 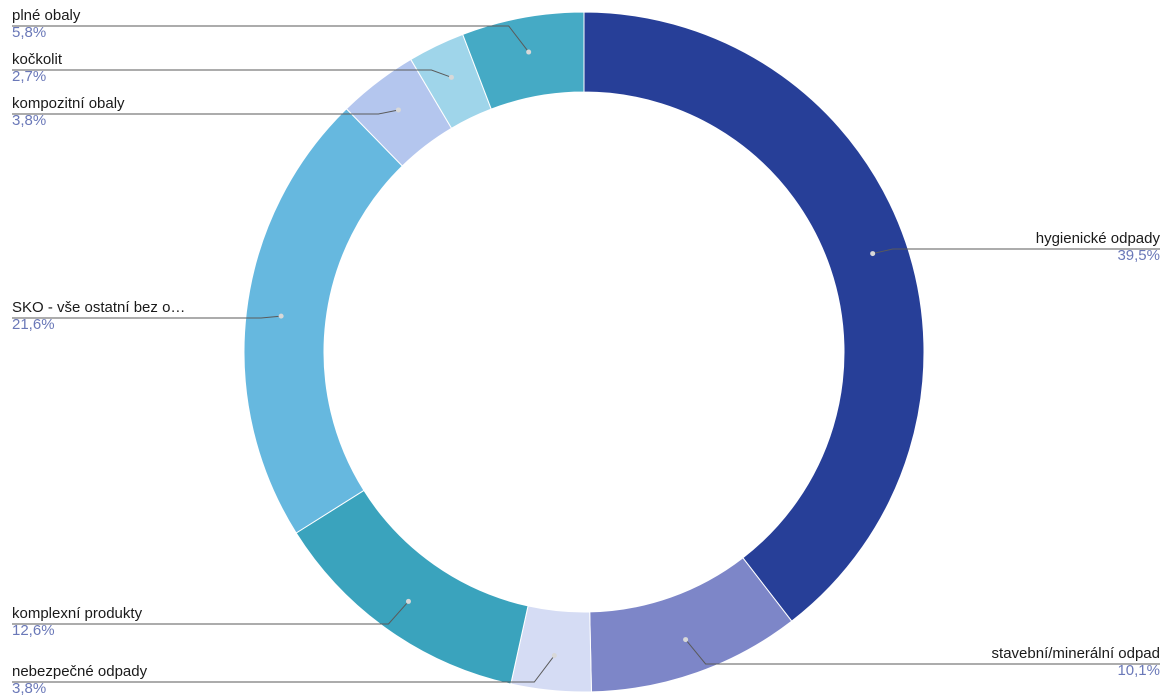 What do you see at coordinates (80, 671) in the screenshot?
I see `slice-label-2: nebezpečné odpady` at bounding box center [80, 671].